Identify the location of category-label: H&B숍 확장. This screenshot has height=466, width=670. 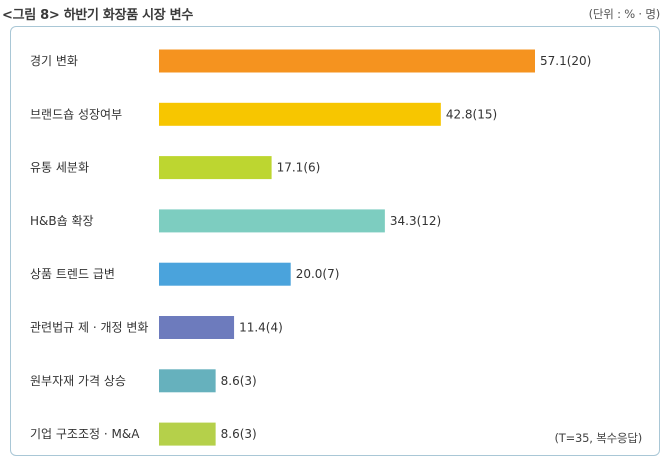
(62, 221).